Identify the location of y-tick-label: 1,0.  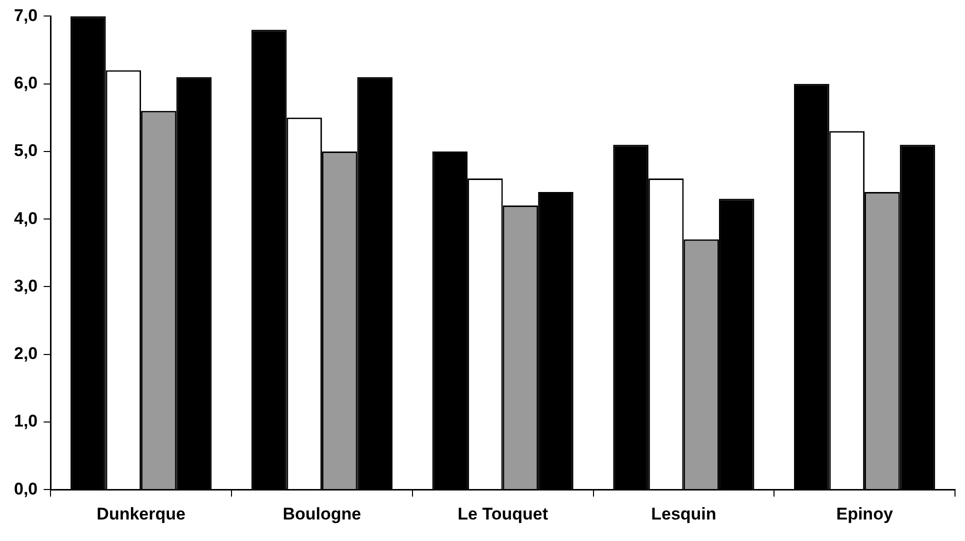
(26, 421).